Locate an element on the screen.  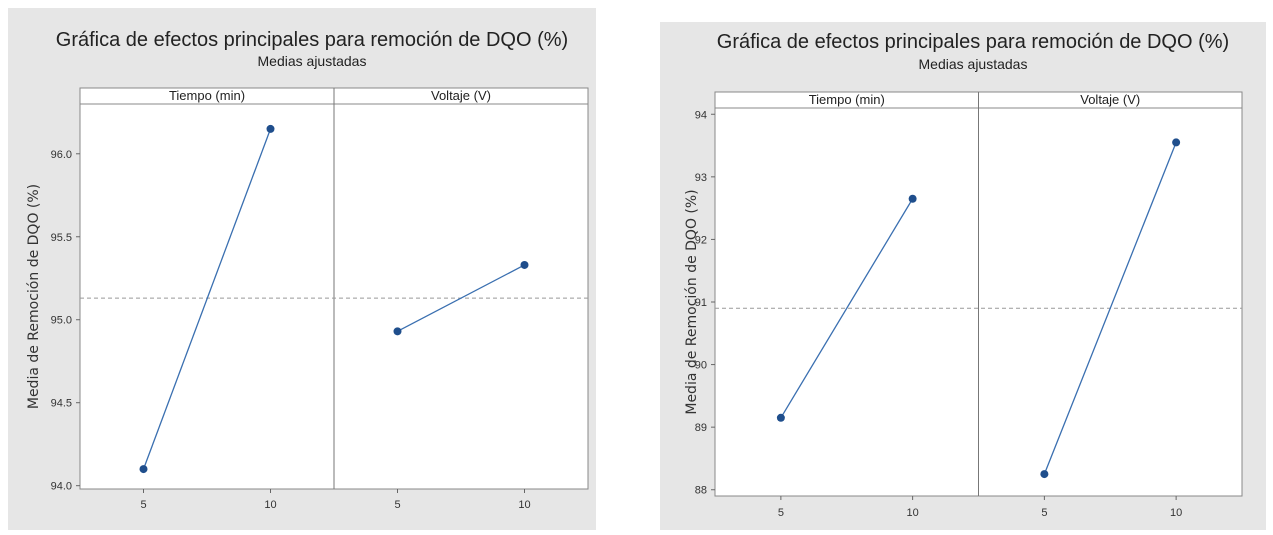
y-tick-label: 95.5 is located at coordinates (61, 238).